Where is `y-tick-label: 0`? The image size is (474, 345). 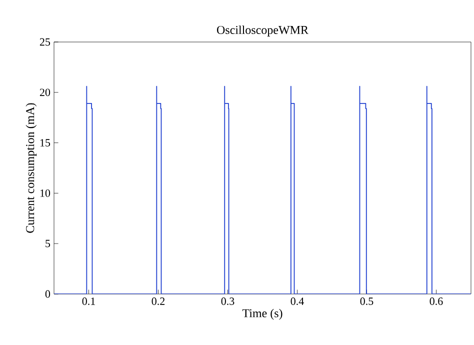
y-tick-label: 0 is located at coordinates (47, 294).